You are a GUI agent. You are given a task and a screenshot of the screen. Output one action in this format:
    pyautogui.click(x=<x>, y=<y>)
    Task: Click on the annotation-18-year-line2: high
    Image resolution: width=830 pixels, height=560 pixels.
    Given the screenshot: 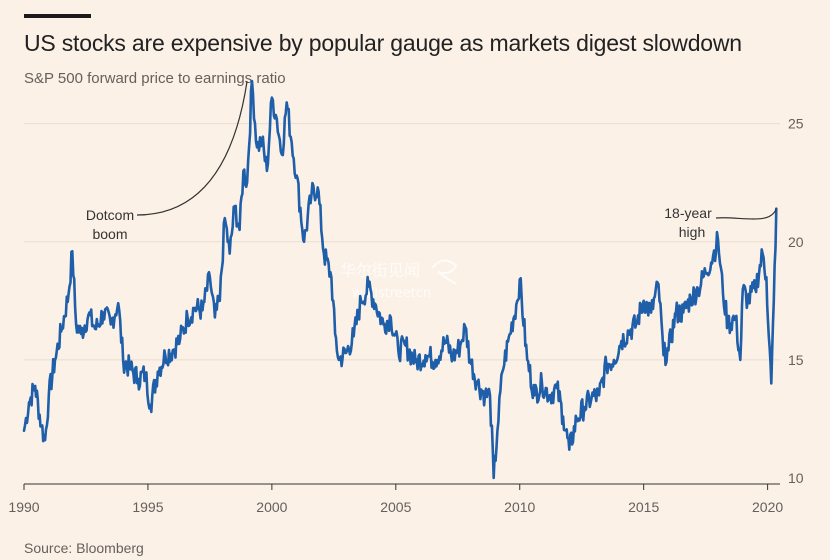 What is the action you would take?
    pyautogui.click(x=692, y=232)
    